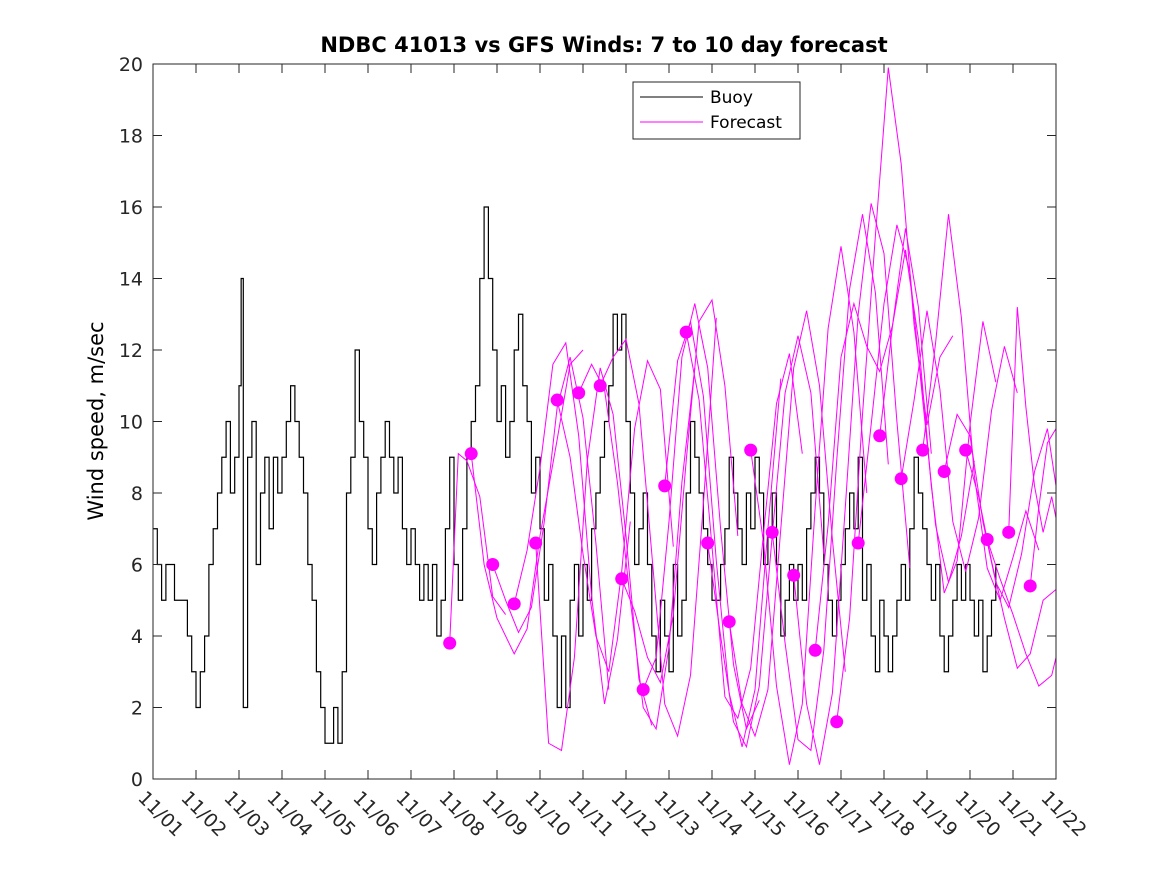  What do you see at coordinates (137, 709) in the screenshot?
I see `y-tick-label: 2` at bounding box center [137, 709].